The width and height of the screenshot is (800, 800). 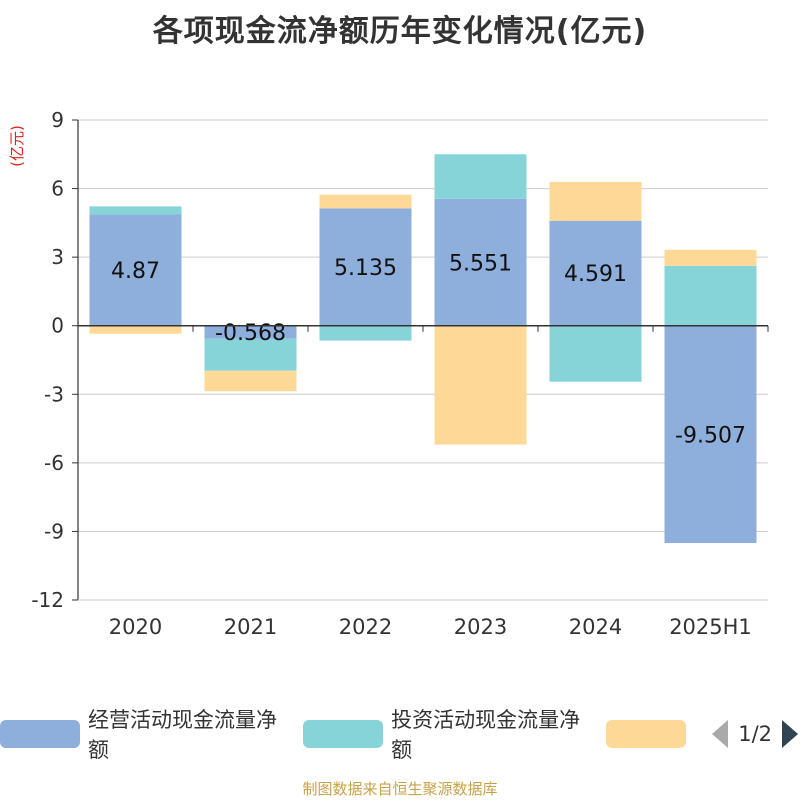 I want to click on bar-2021-s1, so click(x=250, y=332).